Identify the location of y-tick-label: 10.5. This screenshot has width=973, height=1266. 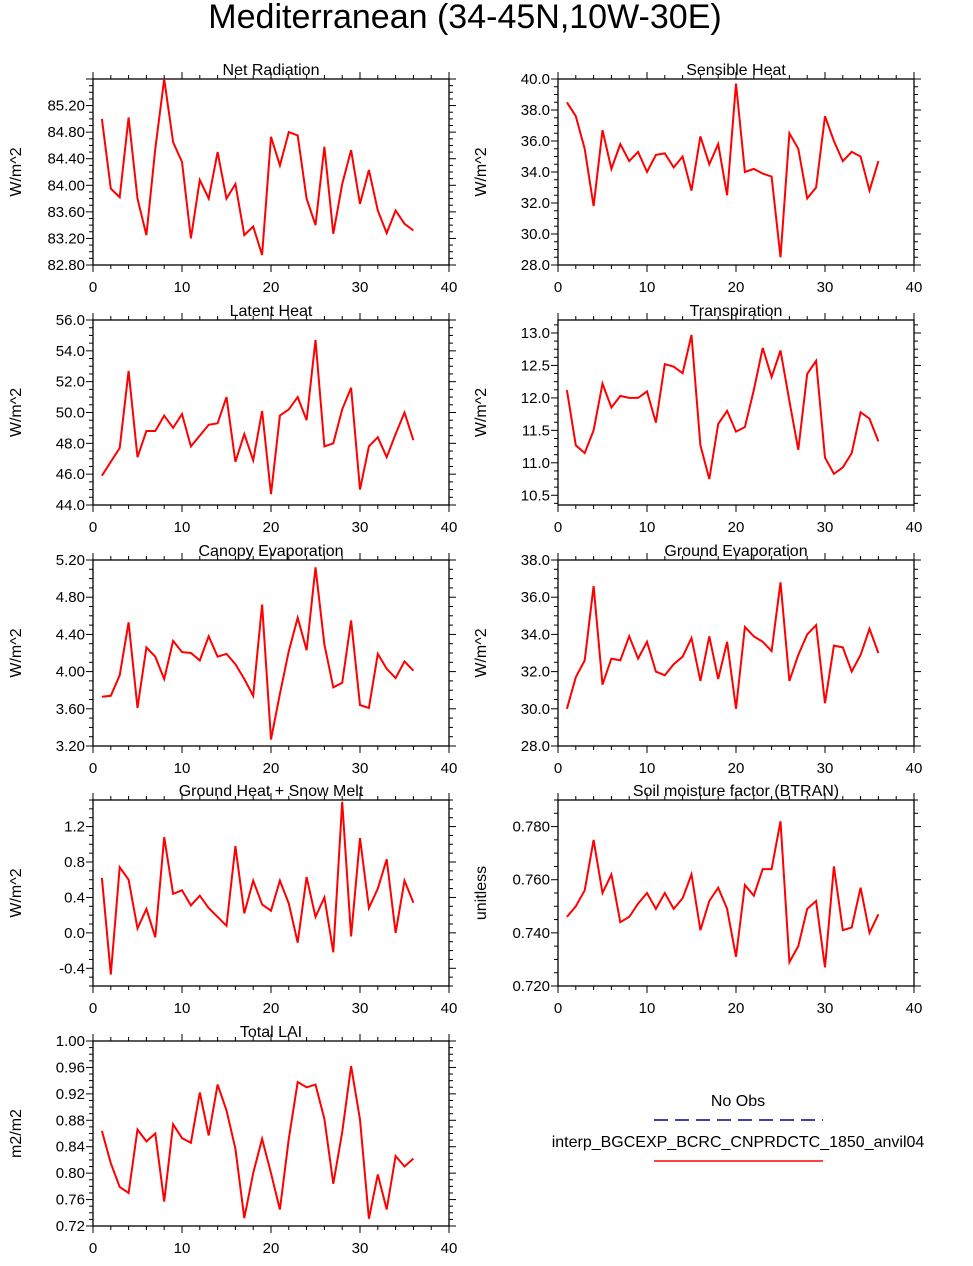
(535, 495).